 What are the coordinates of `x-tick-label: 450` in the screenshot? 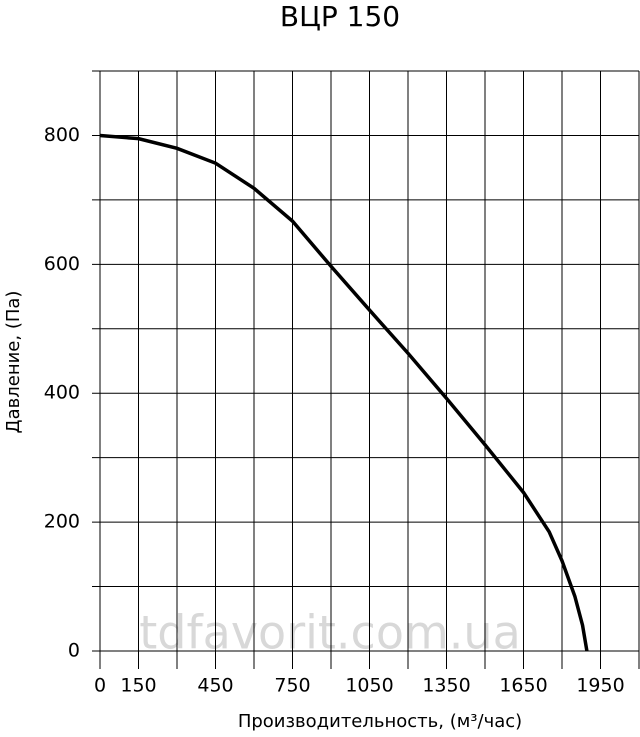 It's located at (215, 686).